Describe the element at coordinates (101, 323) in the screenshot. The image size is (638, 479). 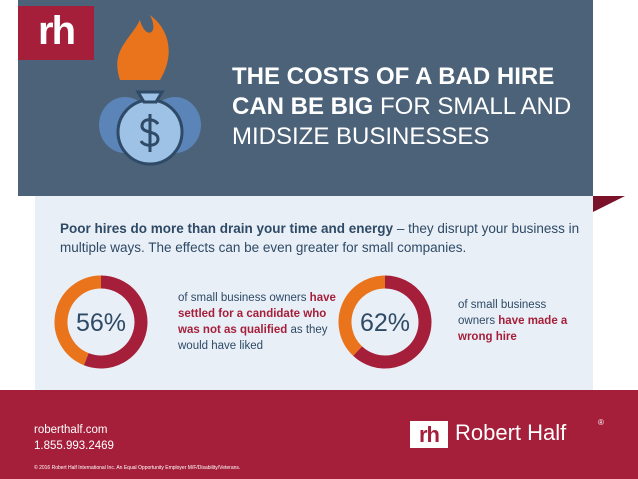
I see `donut-label: 56%` at that location.